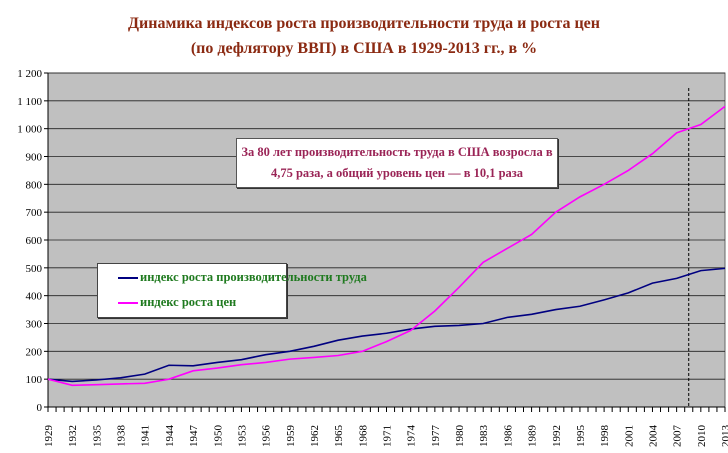  I want to click on y-tick-label: 1 000, so click(29, 130).